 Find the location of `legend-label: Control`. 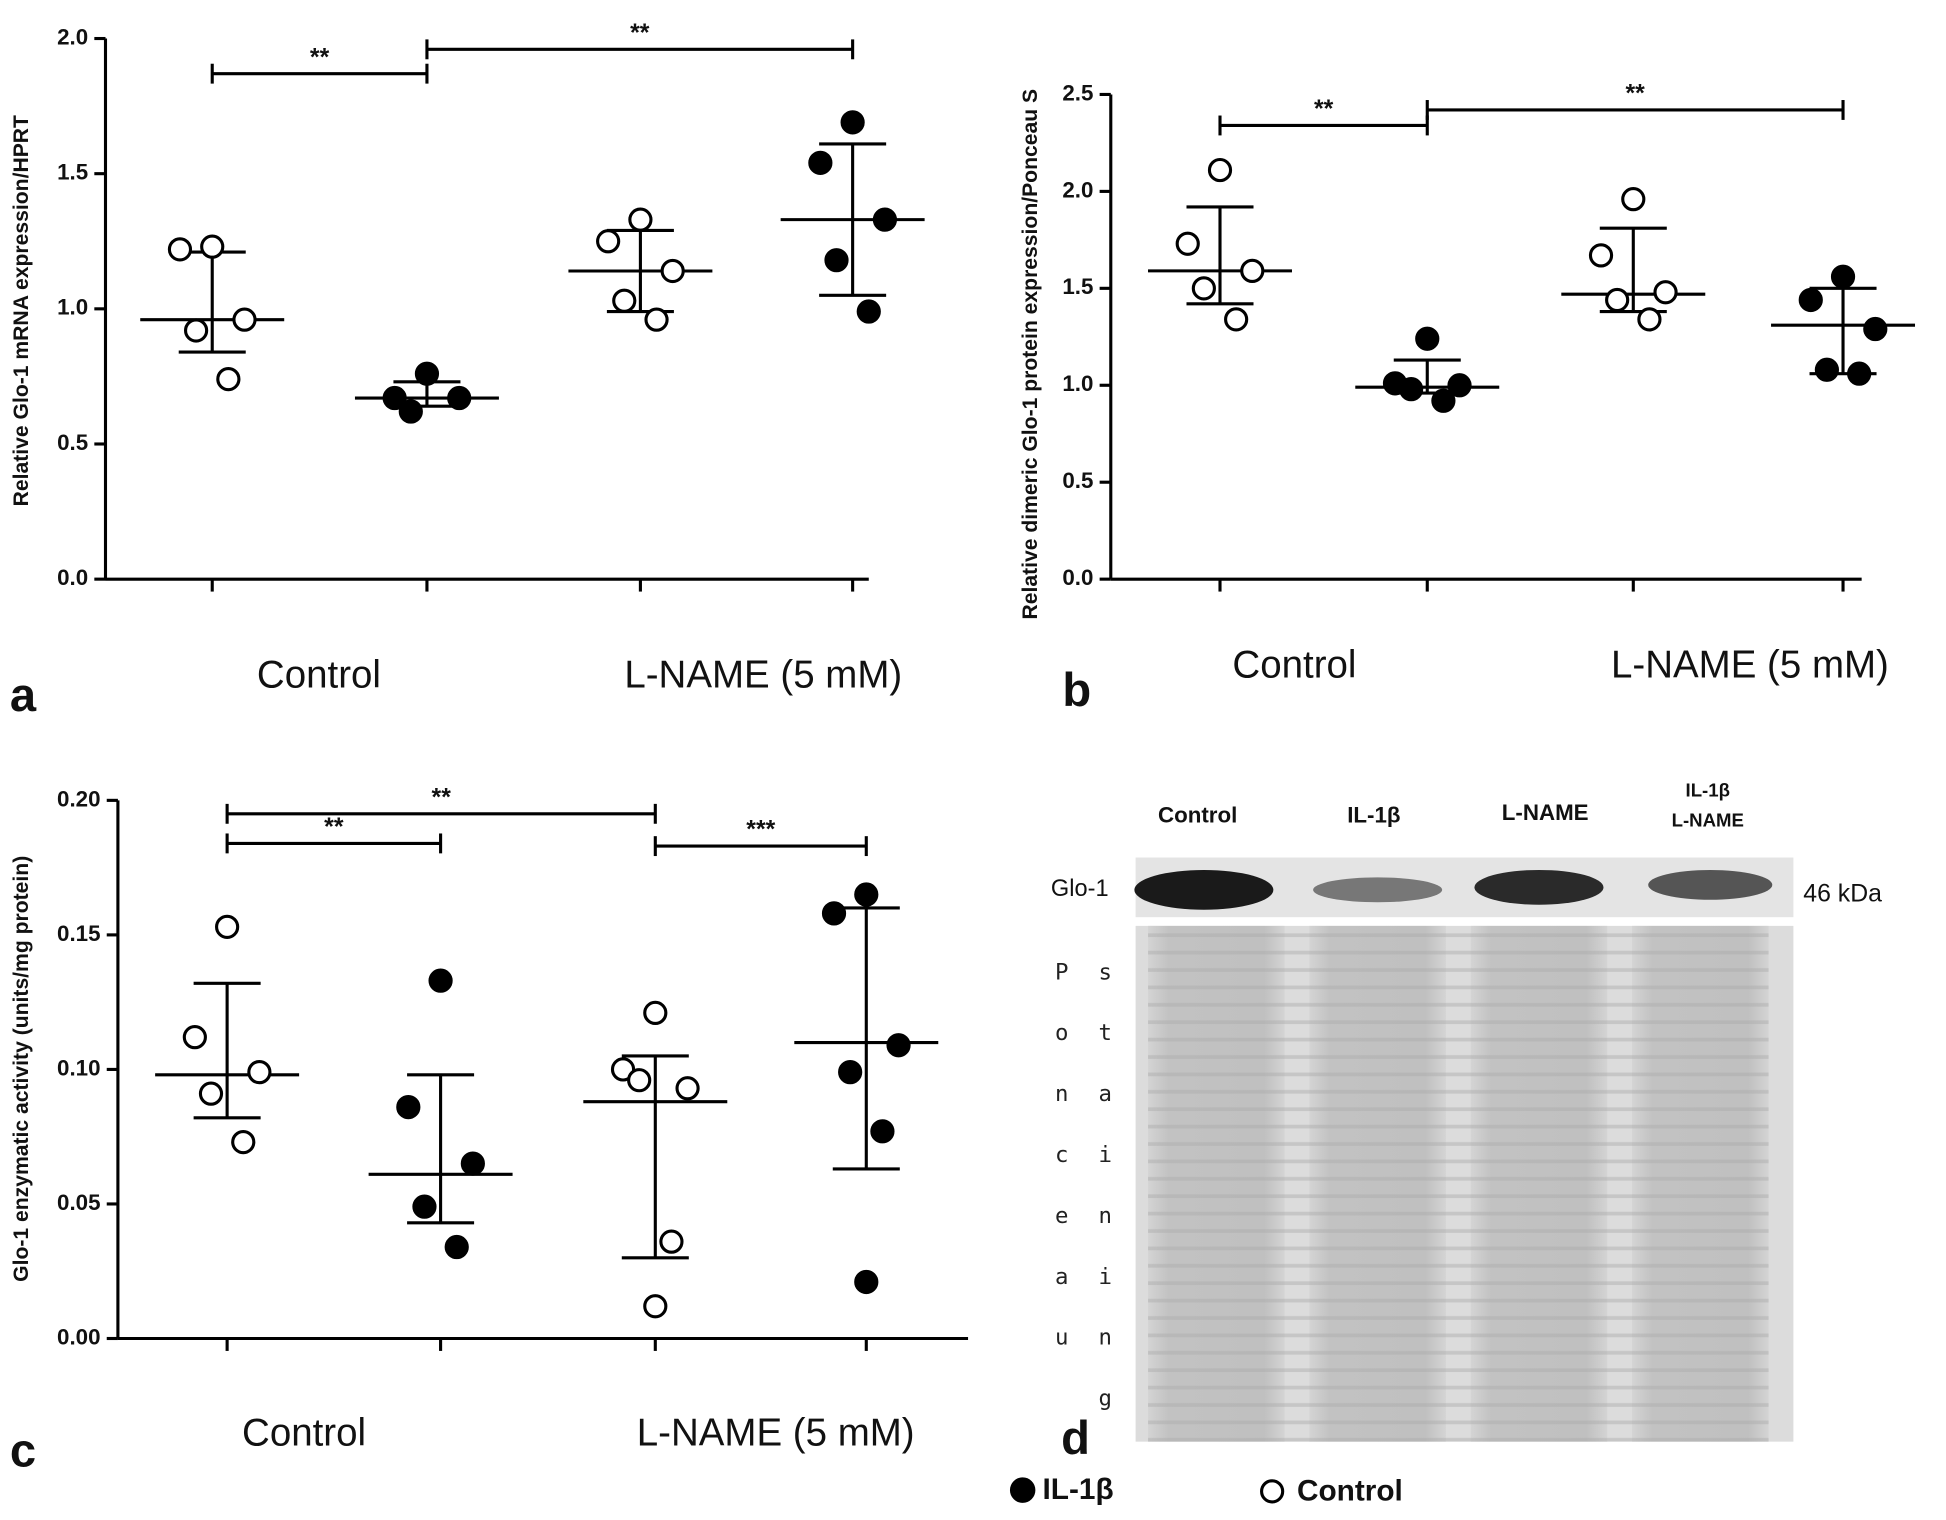

legend-label: Control is located at coordinates (1350, 1490).